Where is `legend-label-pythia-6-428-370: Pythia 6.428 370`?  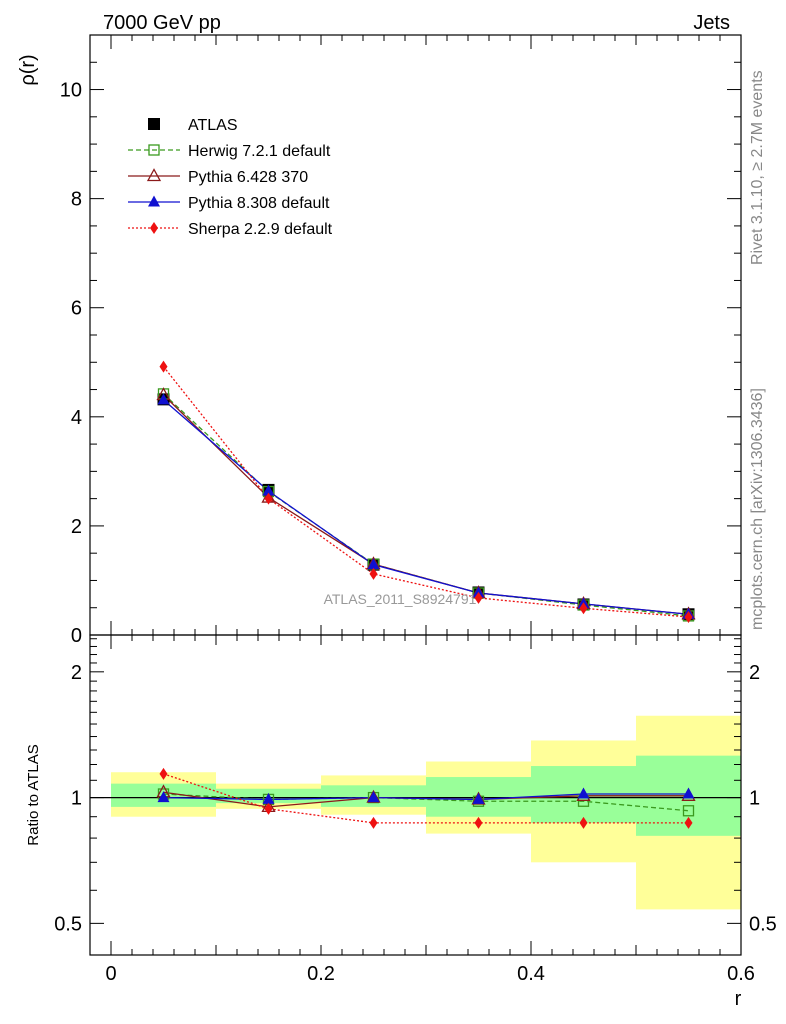 legend-label-pythia-6-428-370: Pythia 6.428 370 is located at coordinates (248, 177).